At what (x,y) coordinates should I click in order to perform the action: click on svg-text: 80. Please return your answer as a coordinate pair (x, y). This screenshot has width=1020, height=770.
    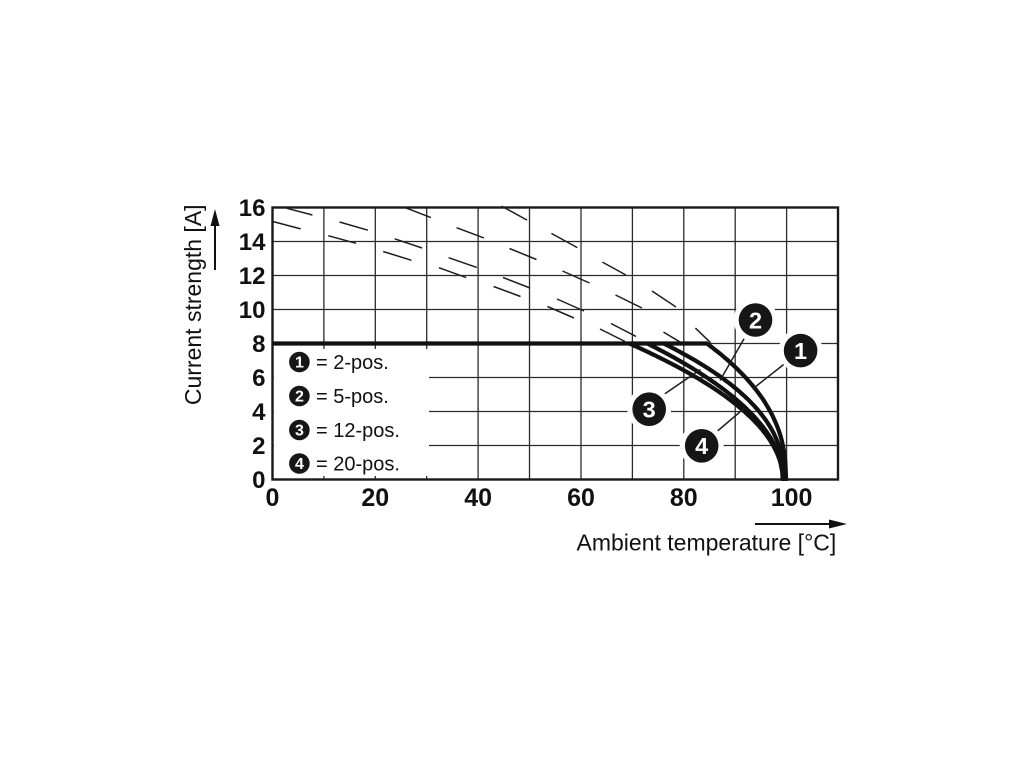
    Looking at the image, I should click on (684, 498).